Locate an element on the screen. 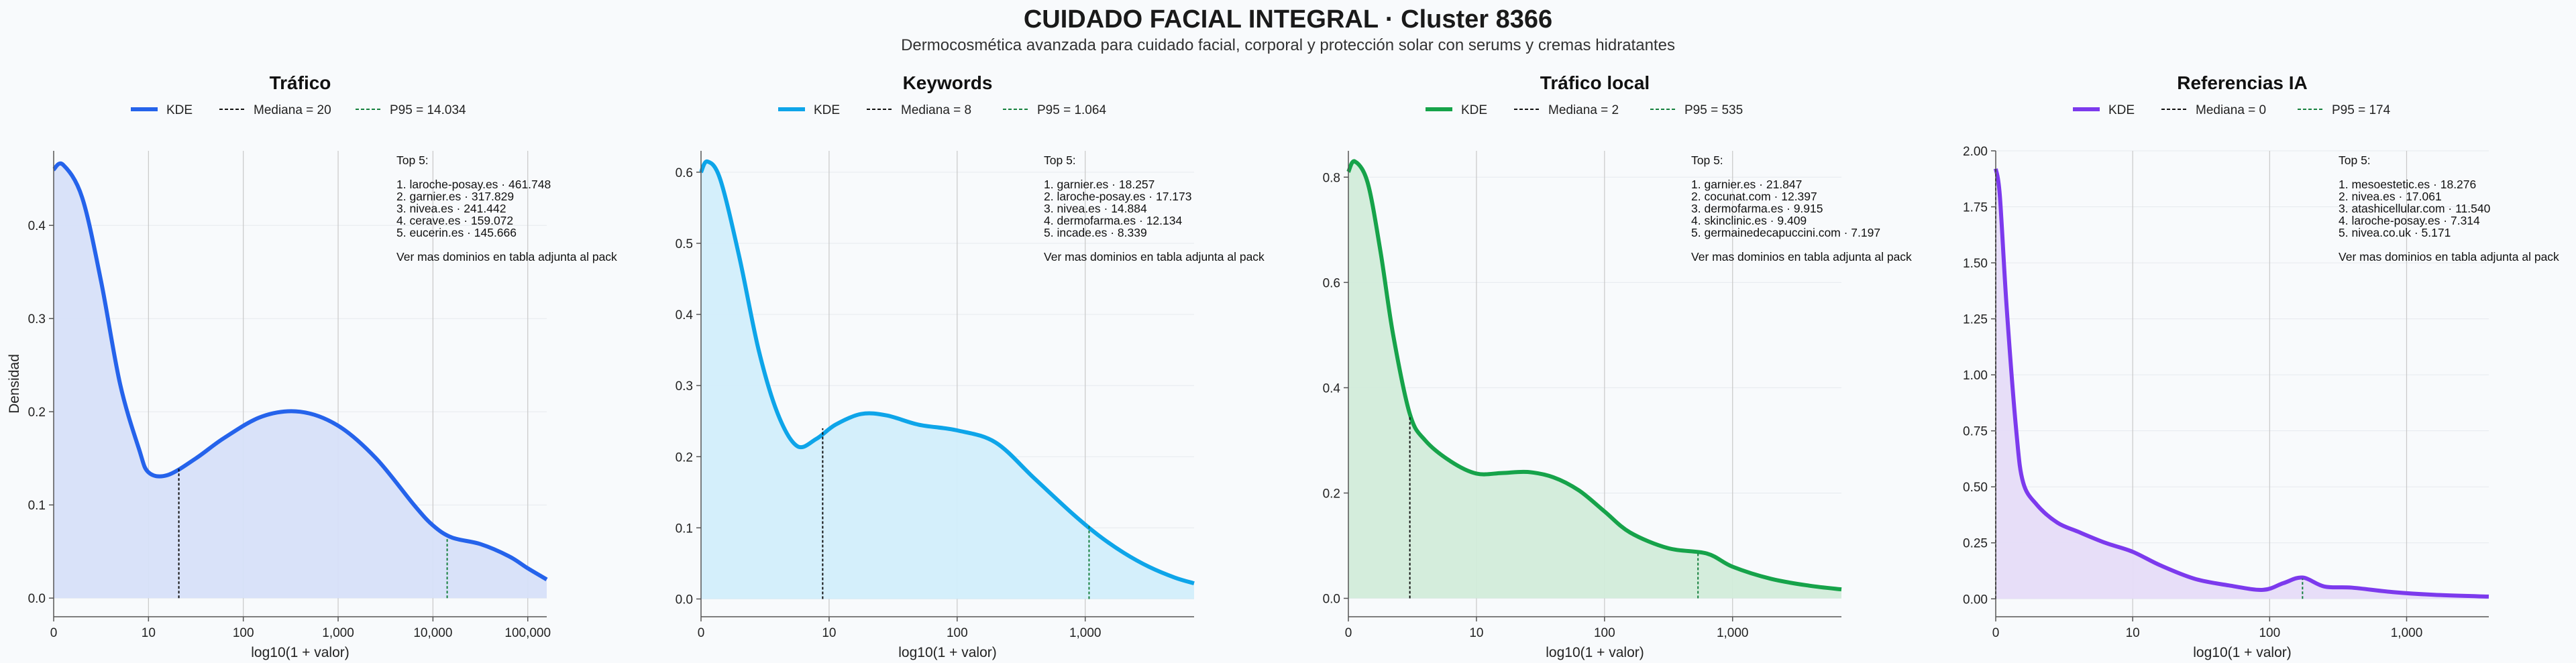 The width and height of the screenshot is (2576, 663). y-tick-label: 0.25 is located at coordinates (1975, 544).